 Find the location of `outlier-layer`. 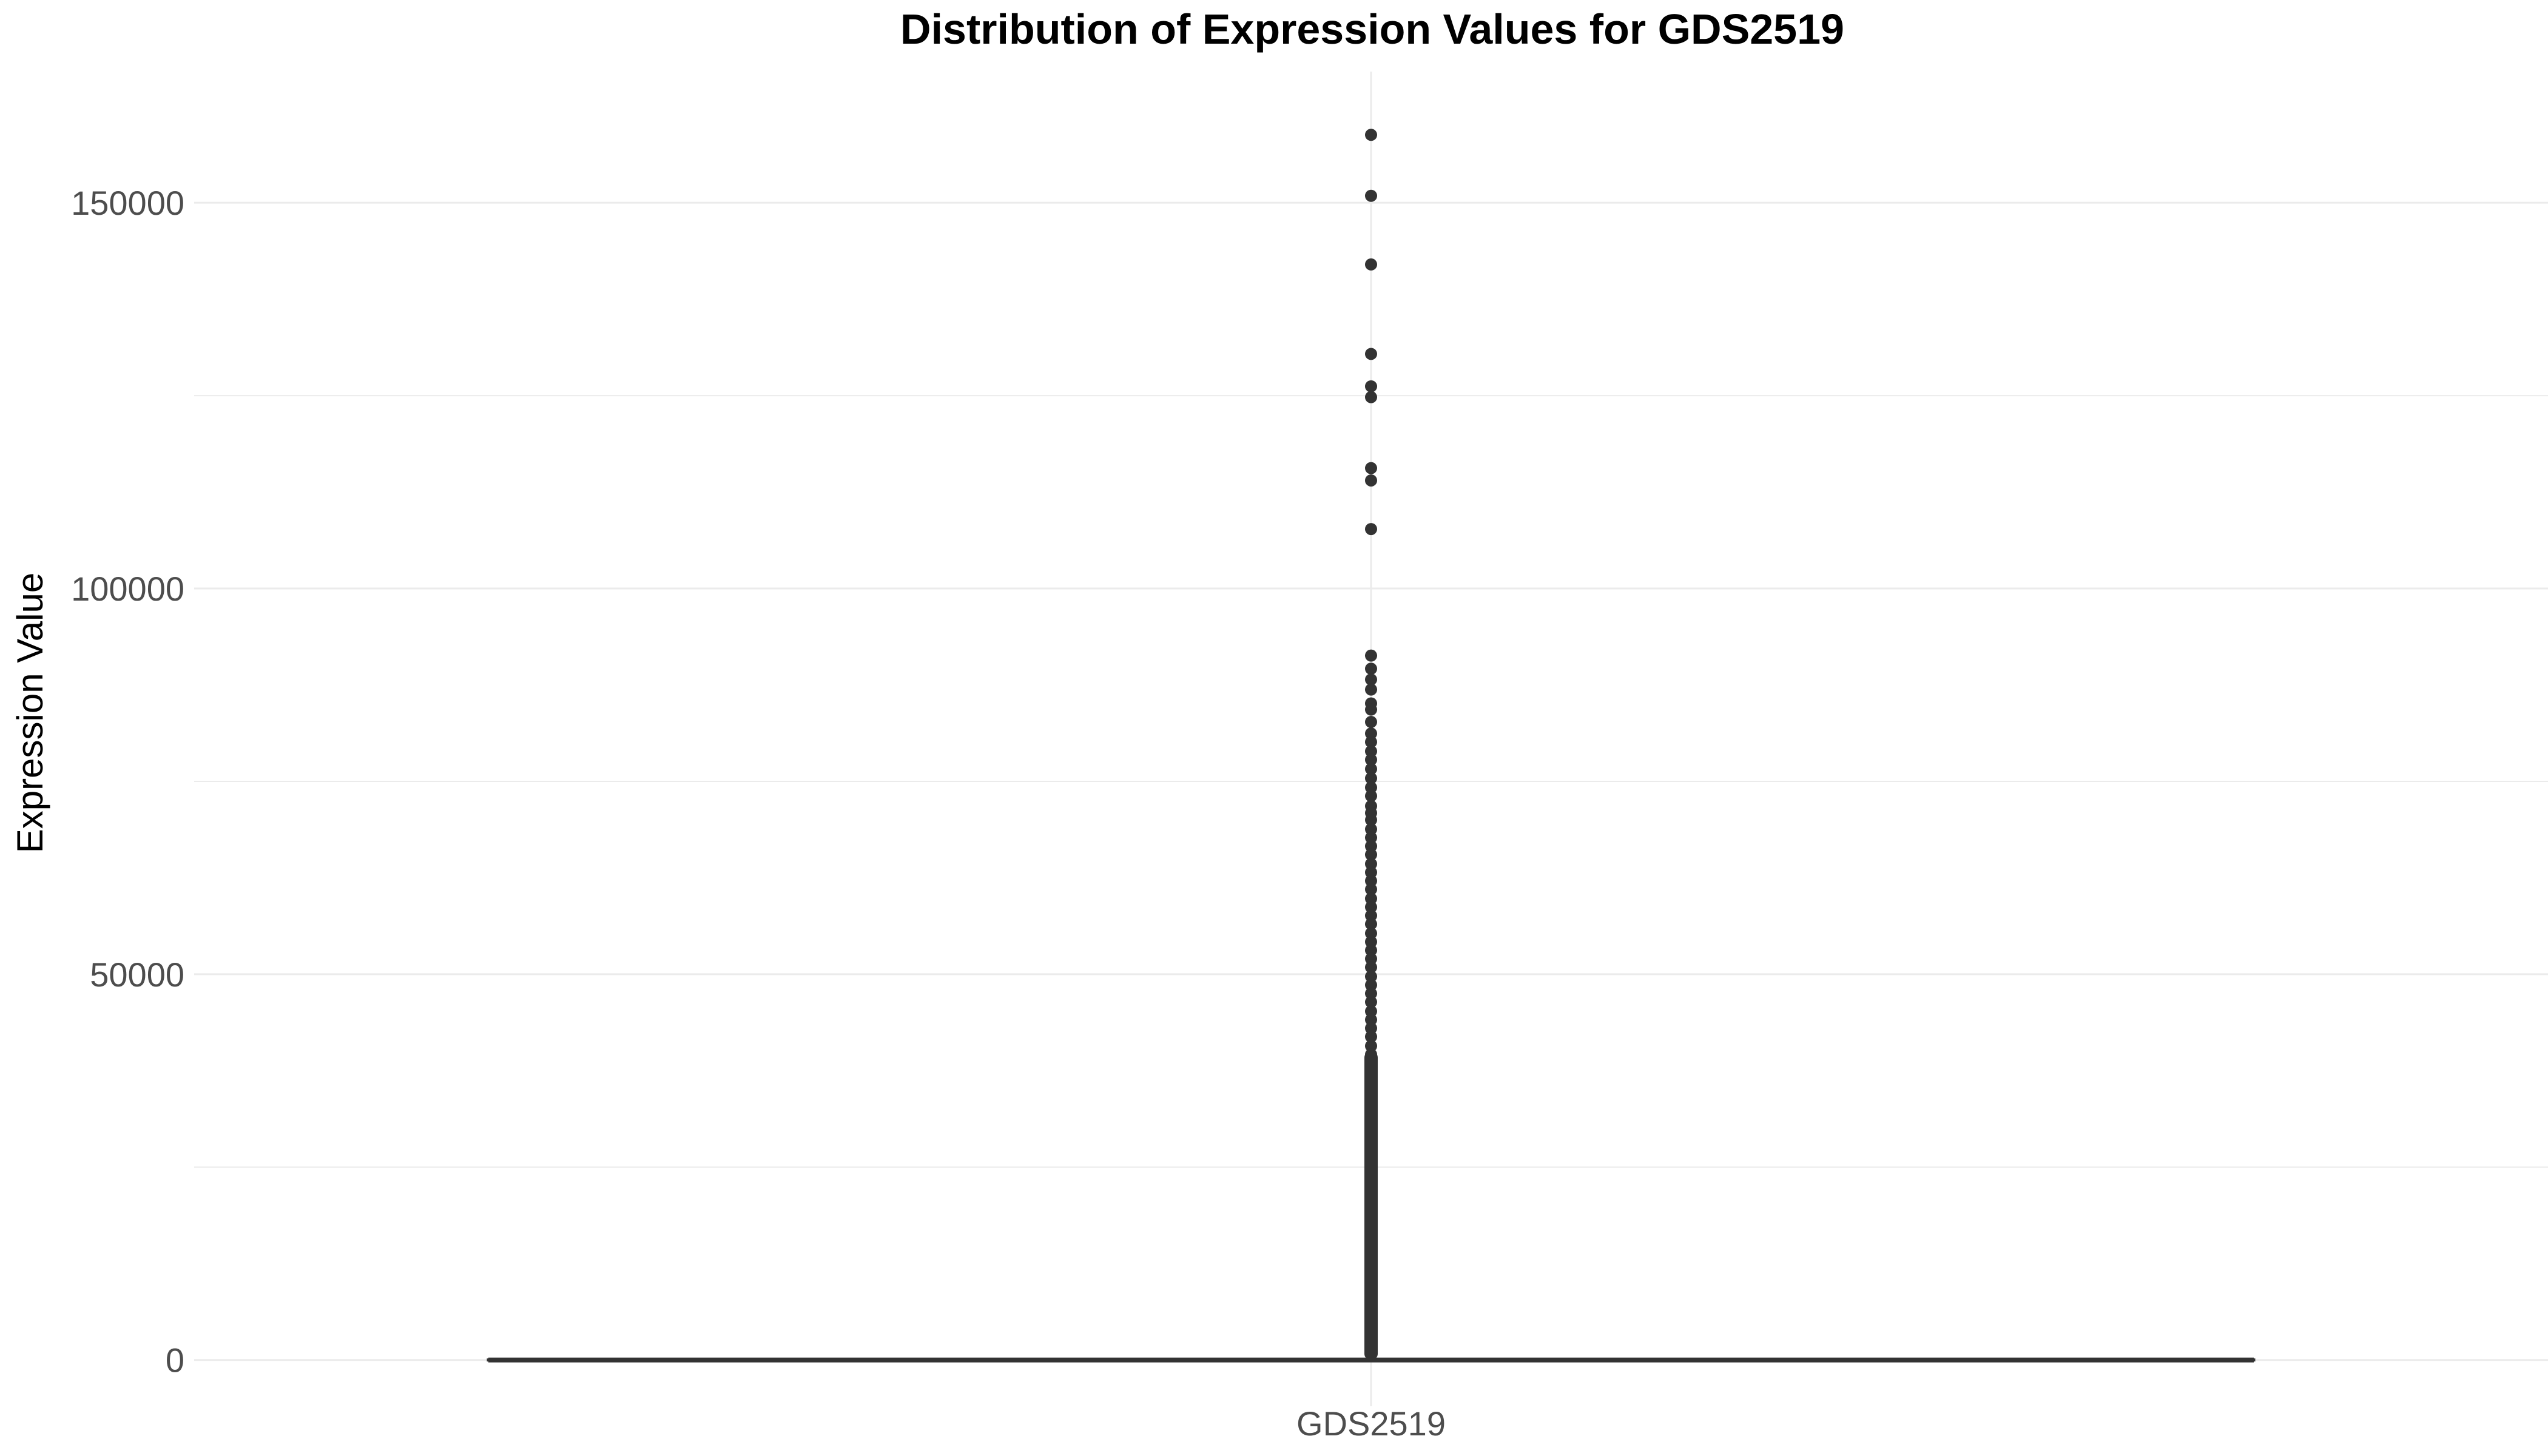

outlier-layer is located at coordinates (1371, 744).